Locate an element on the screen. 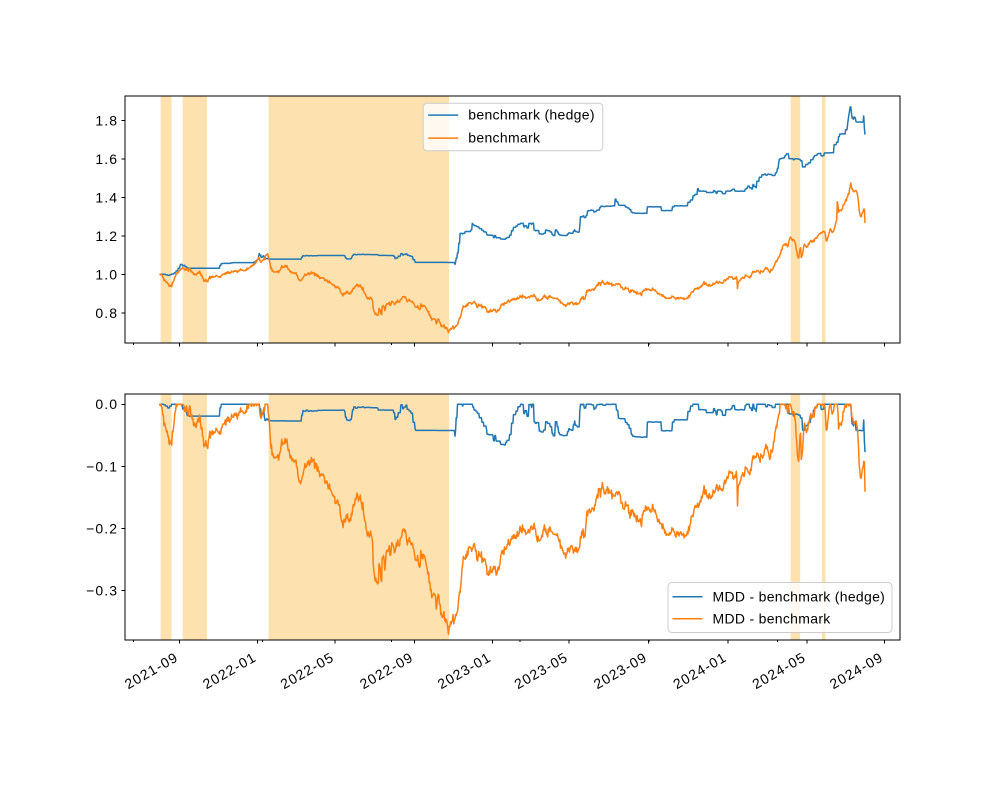 The image size is (1000, 805). svg-text: benchmark (hedge) is located at coordinates (531, 115).